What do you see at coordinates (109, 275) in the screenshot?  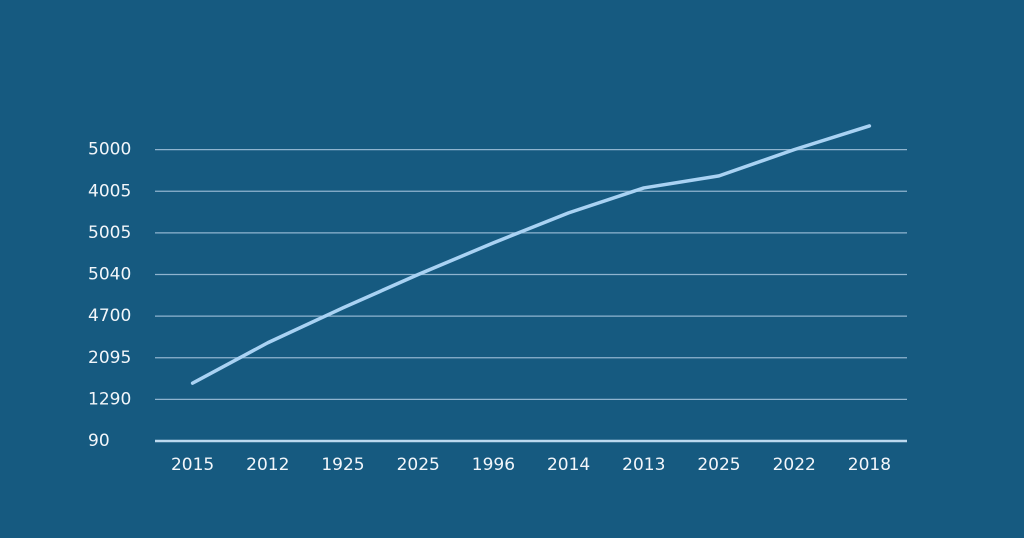 I see `y-tick-label: 5040` at bounding box center [109, 275].